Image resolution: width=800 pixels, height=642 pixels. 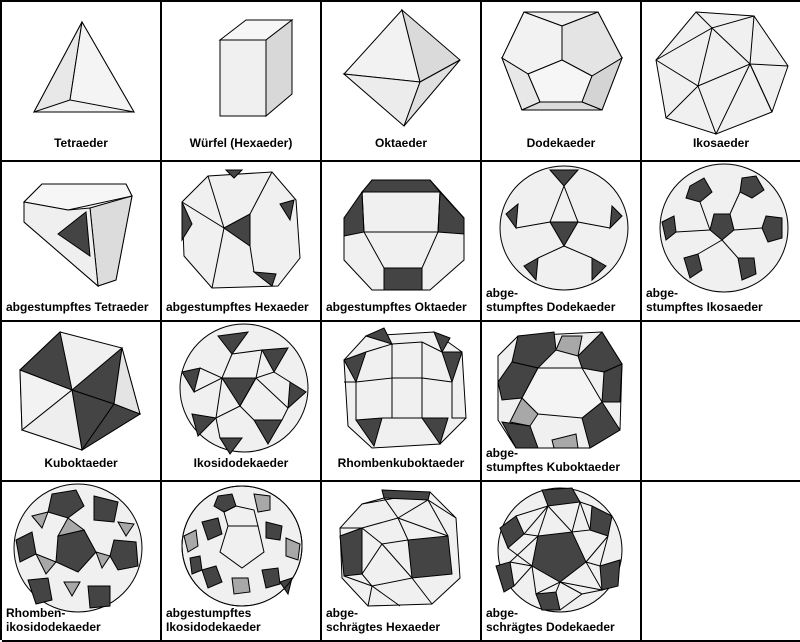 What do you see at coordinates (241, 229) in the screenshot?
I see `abgestumpftes-hexaeder-figure` at bounding box center [241, 229].